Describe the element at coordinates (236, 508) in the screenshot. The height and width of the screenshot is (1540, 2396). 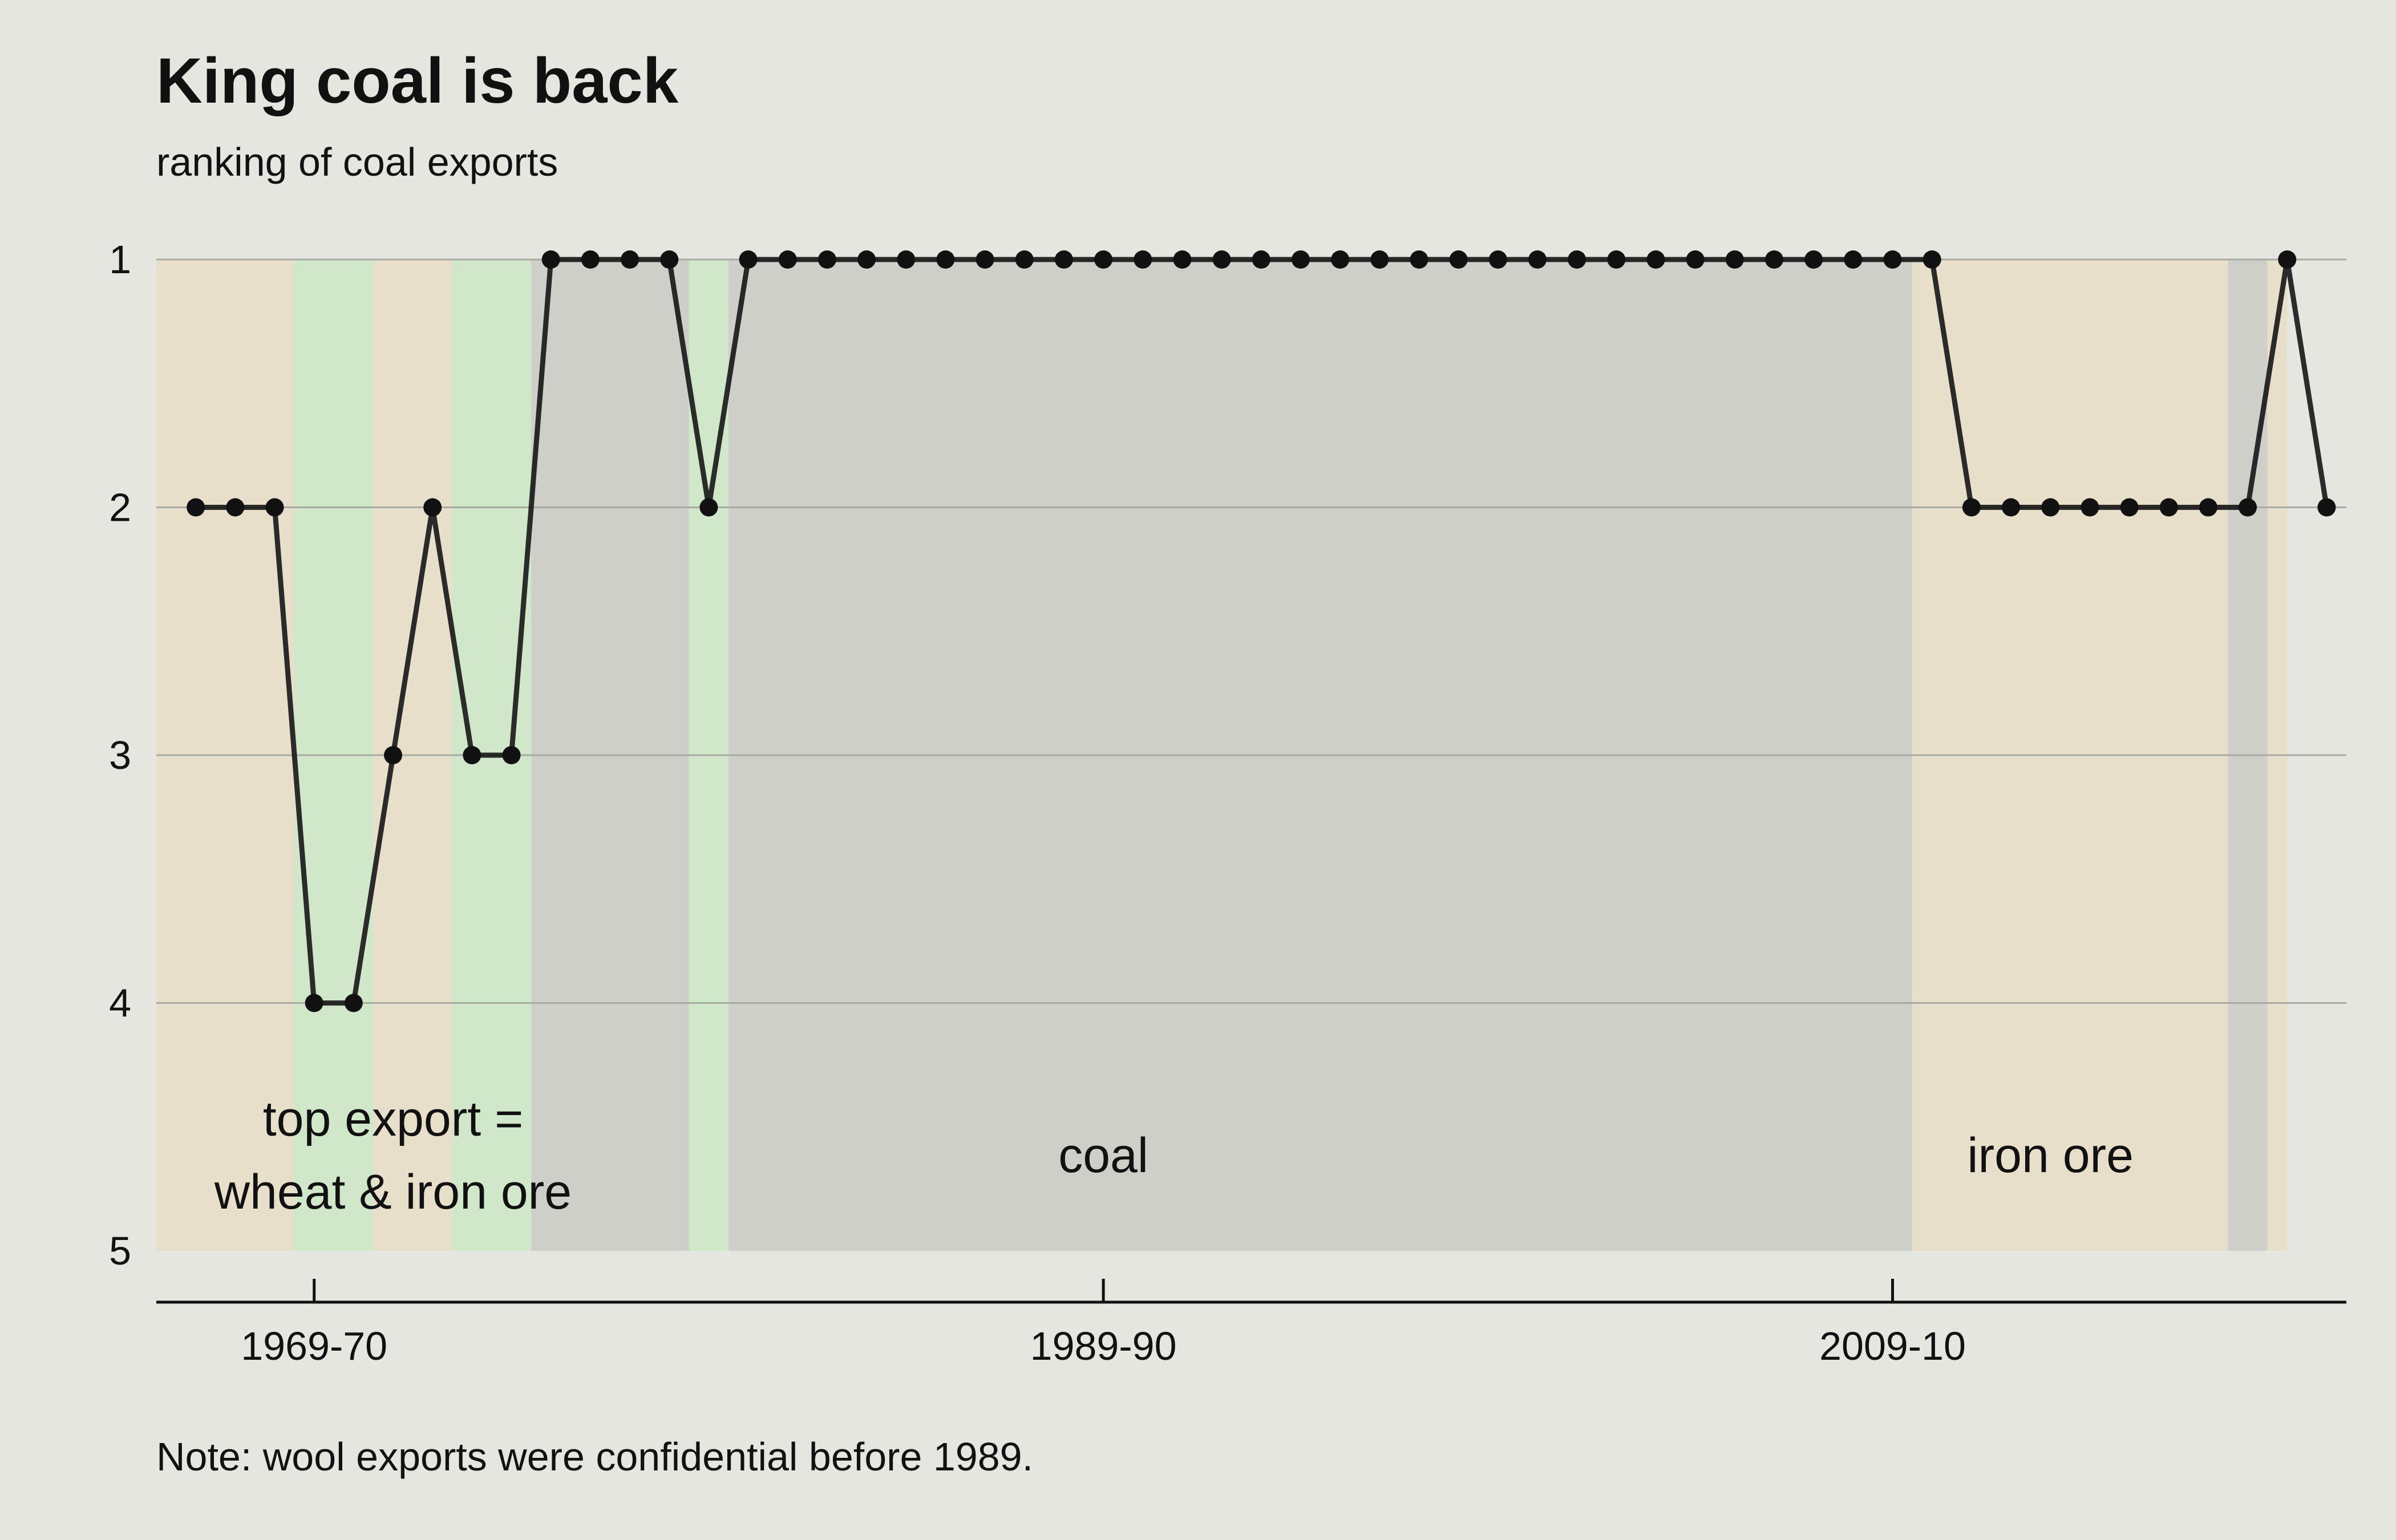
I see `data-point-1967` at that location.